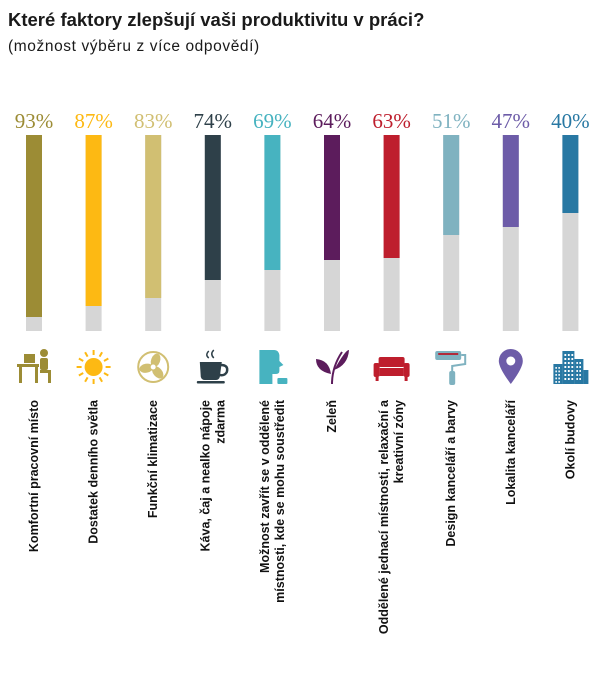 The height and width of the screenshot is (697, 597). I want to click on category-label: Zeleň, so click(332, 416).